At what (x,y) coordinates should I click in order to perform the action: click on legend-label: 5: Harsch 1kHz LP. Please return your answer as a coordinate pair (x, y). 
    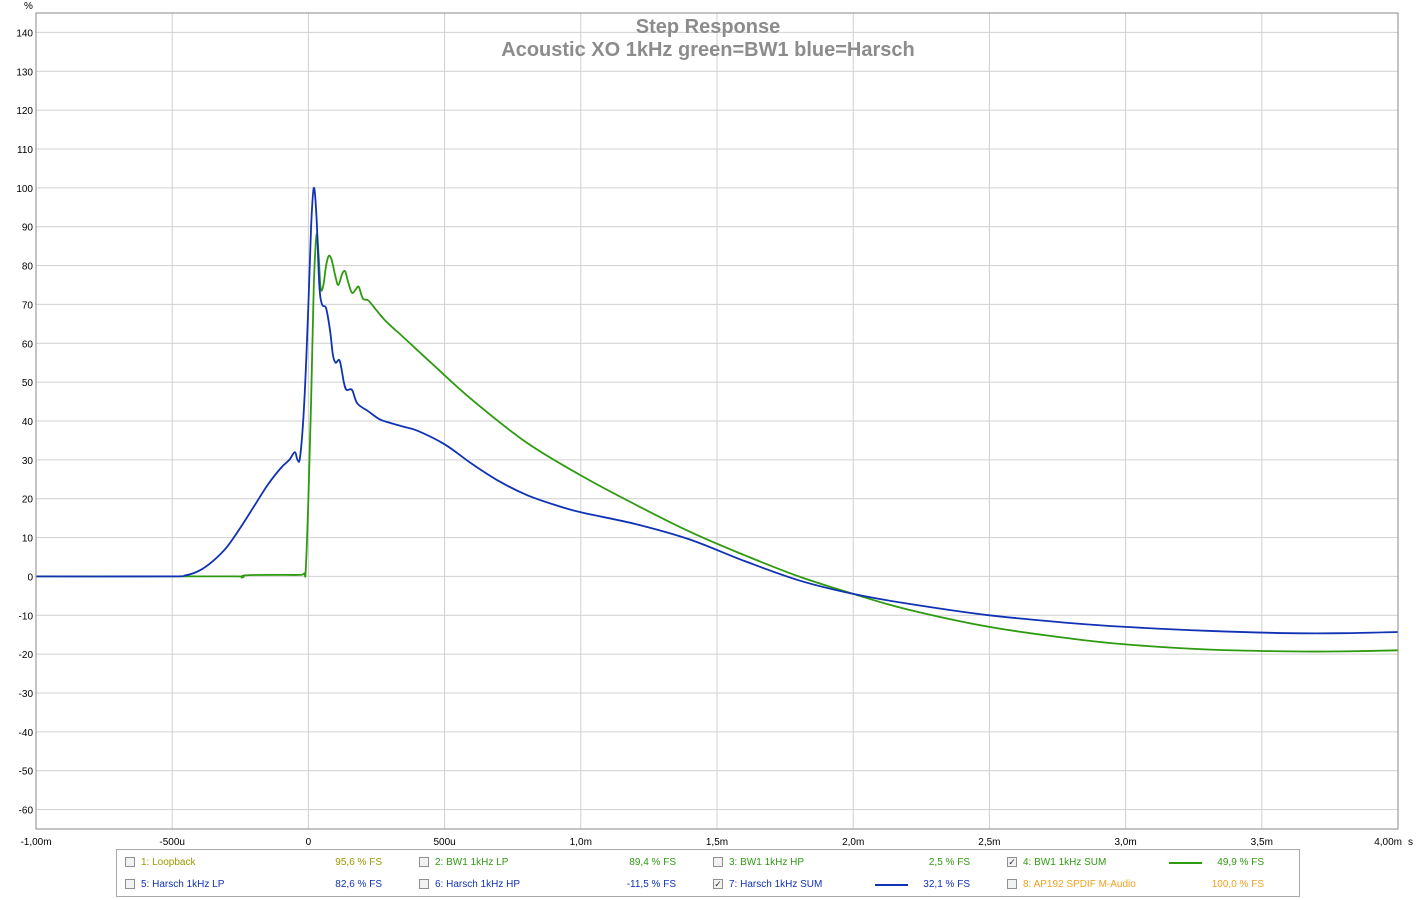
    Looking at the image, I should click on (183, 884).